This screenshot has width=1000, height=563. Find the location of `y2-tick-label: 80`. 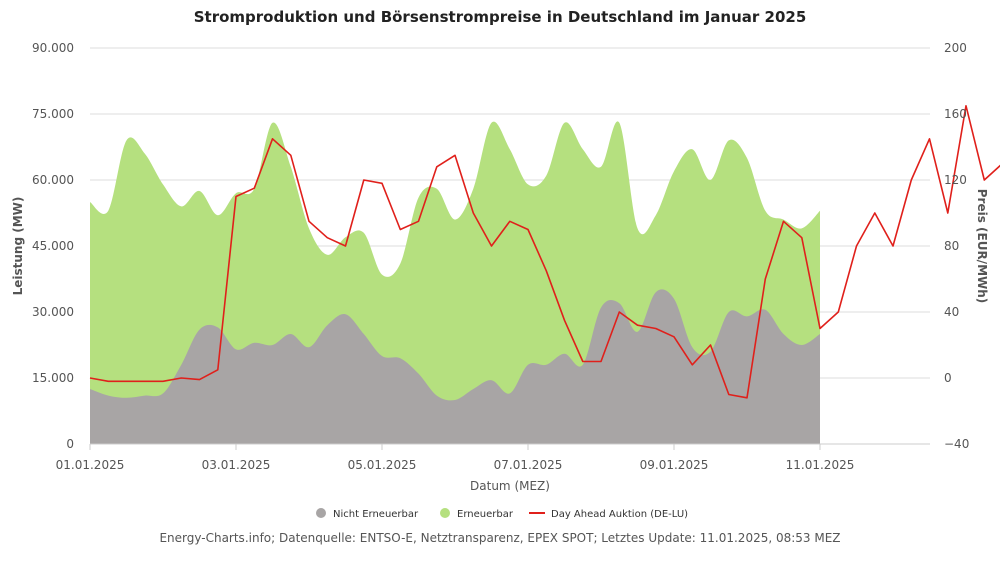

y2-tick-label: 80 is located at coordinates (951, 246).